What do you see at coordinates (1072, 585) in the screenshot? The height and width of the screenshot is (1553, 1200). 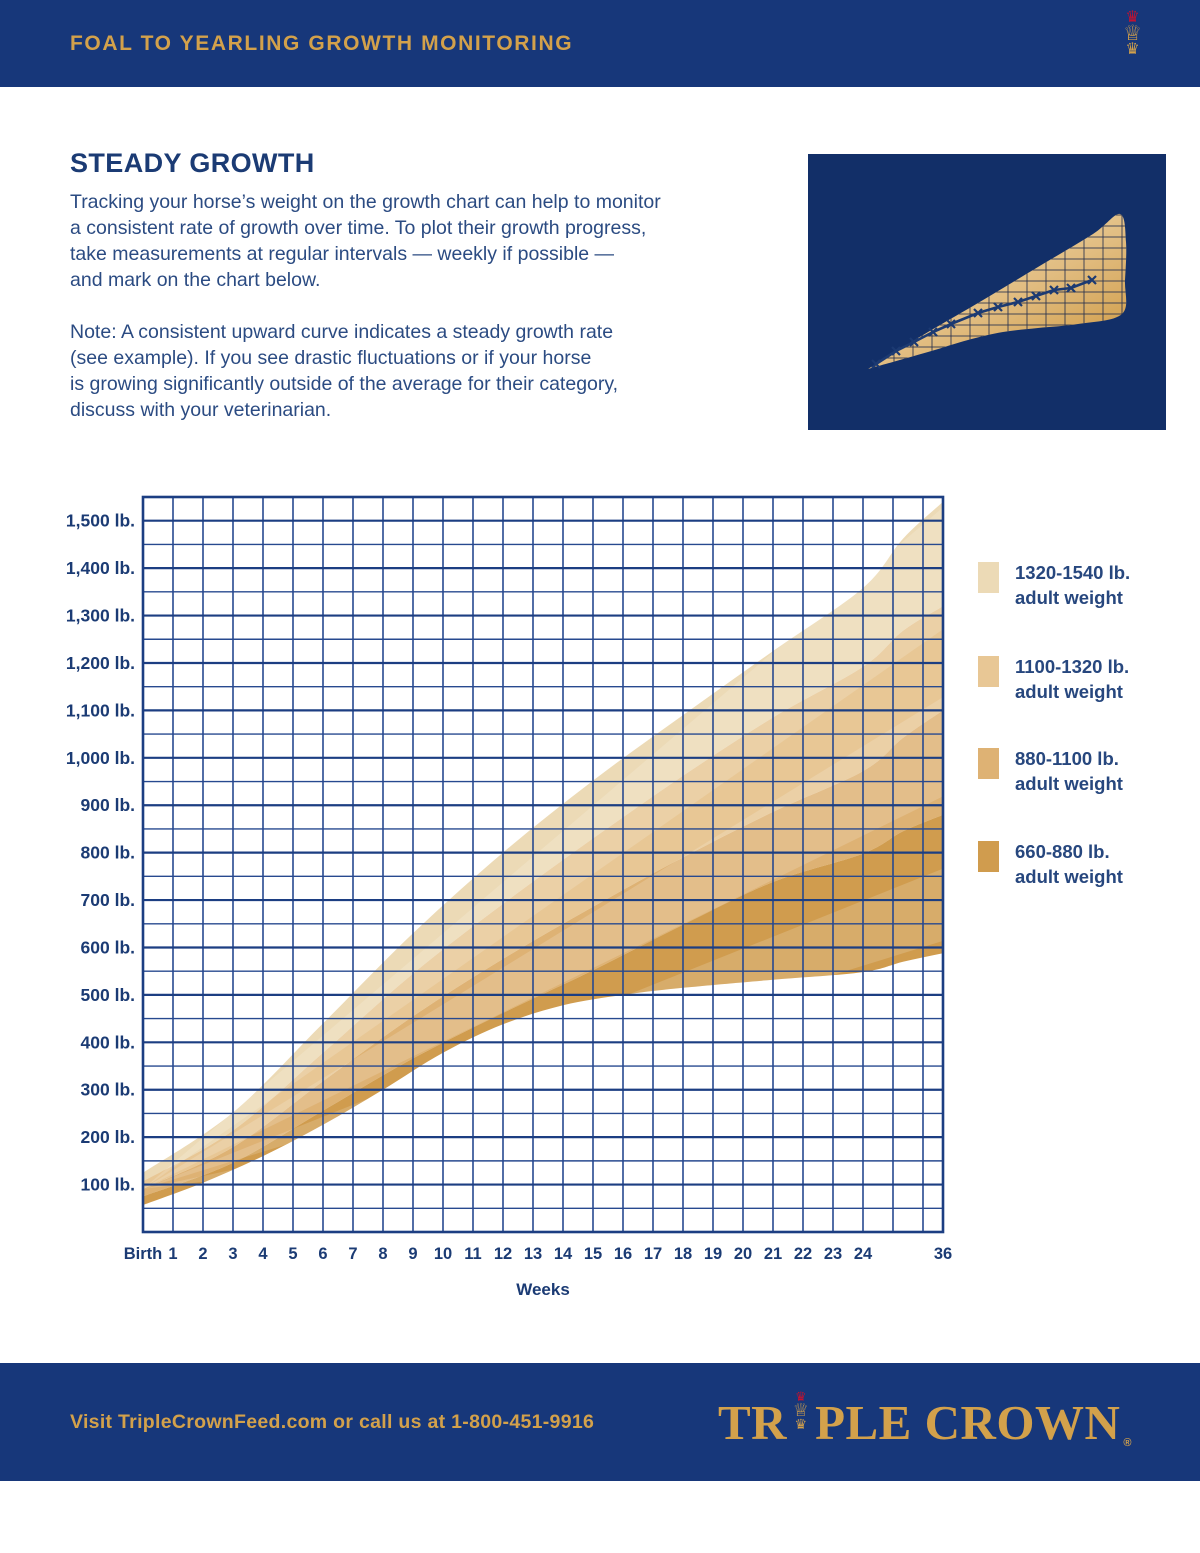 I see `legend-label: 1320-1540 lb. adult weight` at bounding box center [1072, 585].